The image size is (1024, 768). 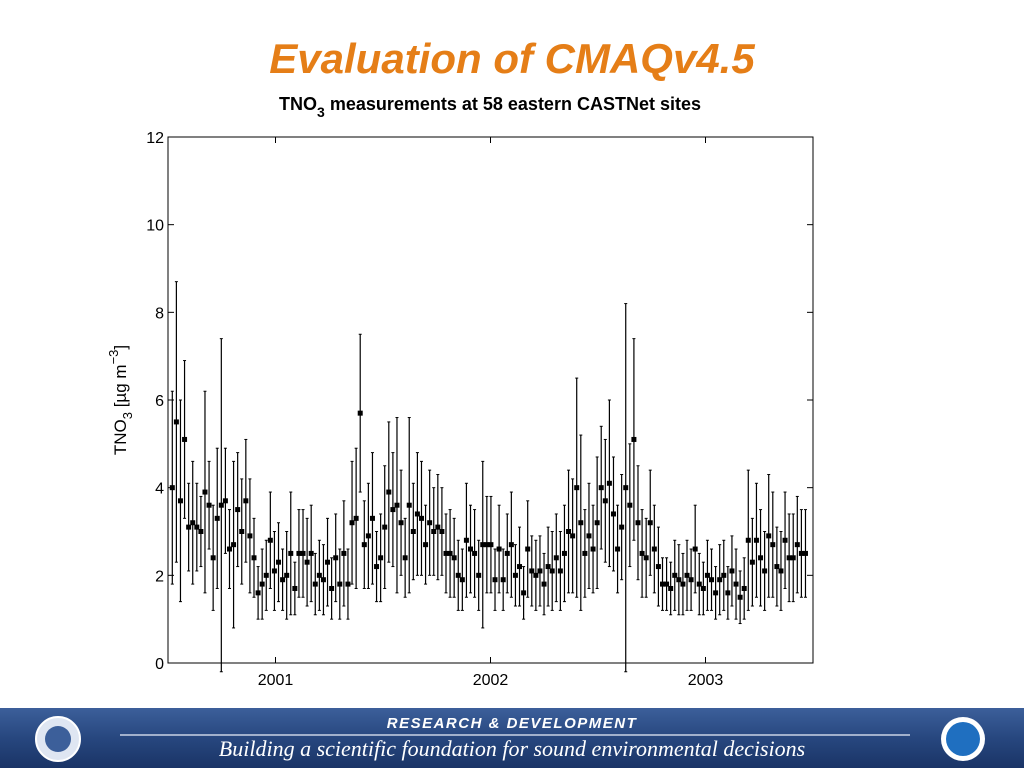 I want to click on subtitle-rest: measurements at 58 eastern CASTNet sites, so click(x=513, y=104).